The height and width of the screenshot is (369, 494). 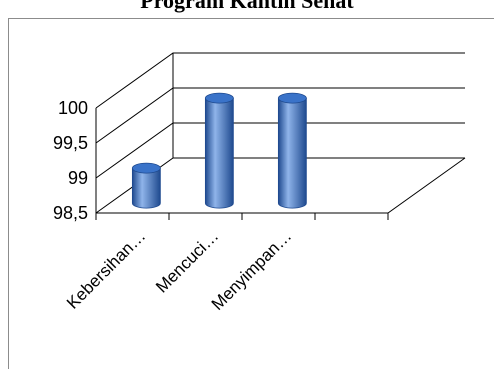 I want to click on bars, so click(x=219, y=150).